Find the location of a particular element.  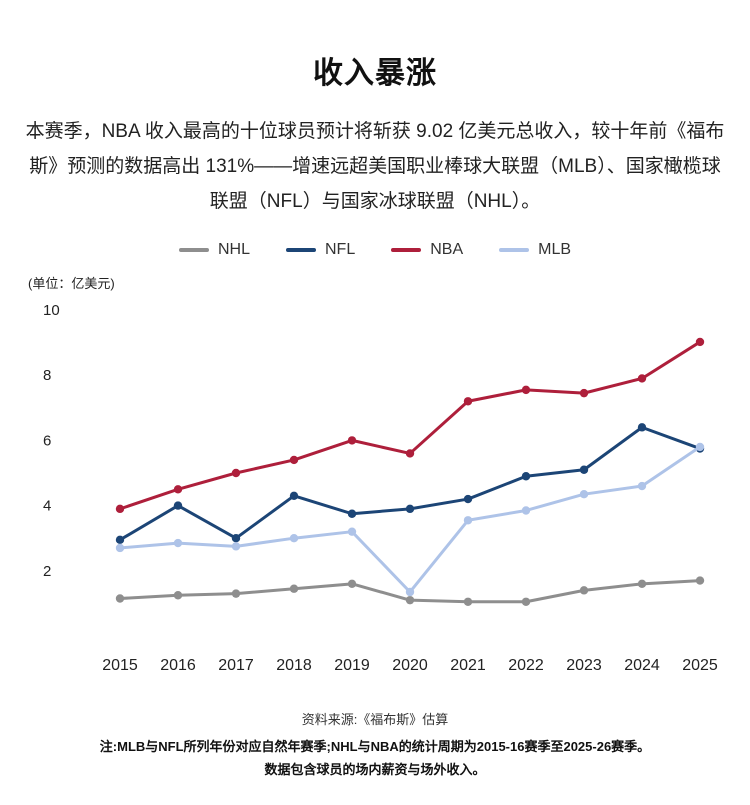

y-tick-label-4: 4 is located at coordinates (47, 506).